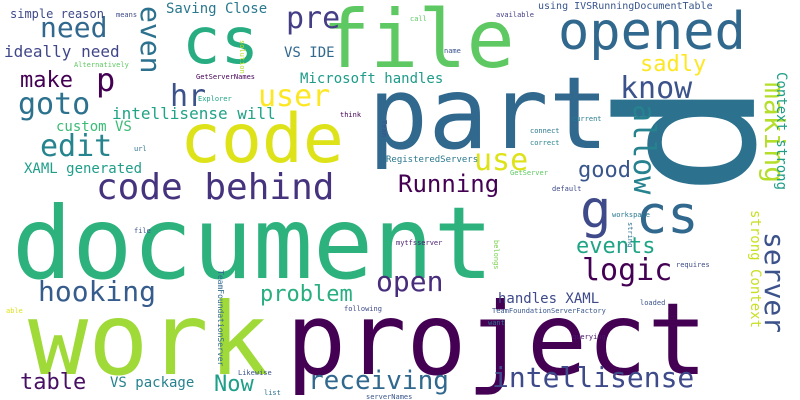  I want to click on cloud-word: string, so click(630, 235).